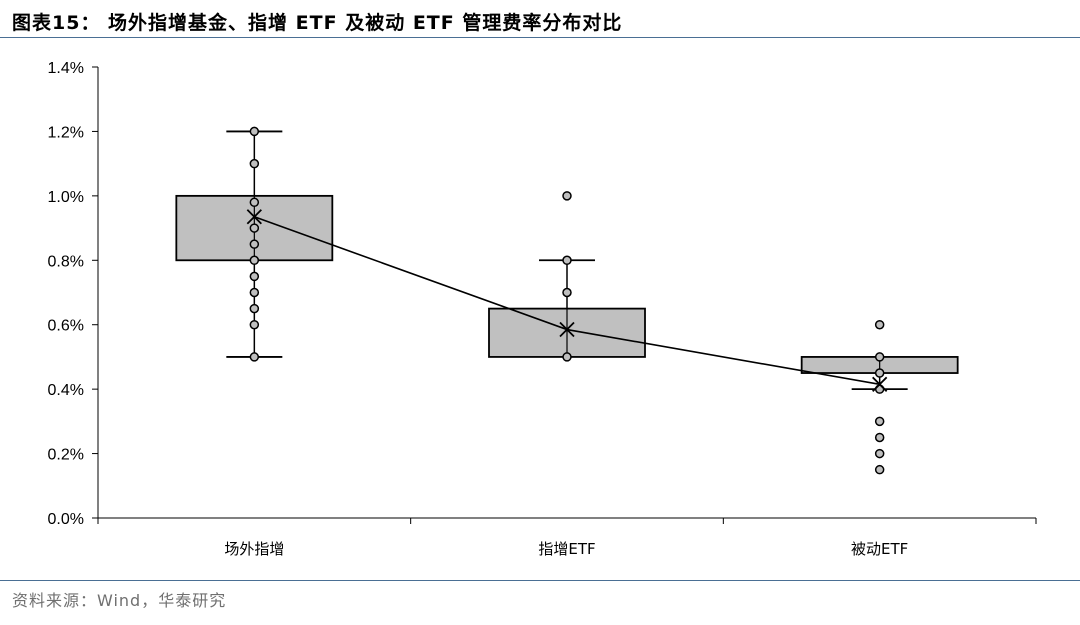 The height and width of the screenshot is (625, 1080). I want to click on y-tick-label: 1.2%, so click(66, 132).